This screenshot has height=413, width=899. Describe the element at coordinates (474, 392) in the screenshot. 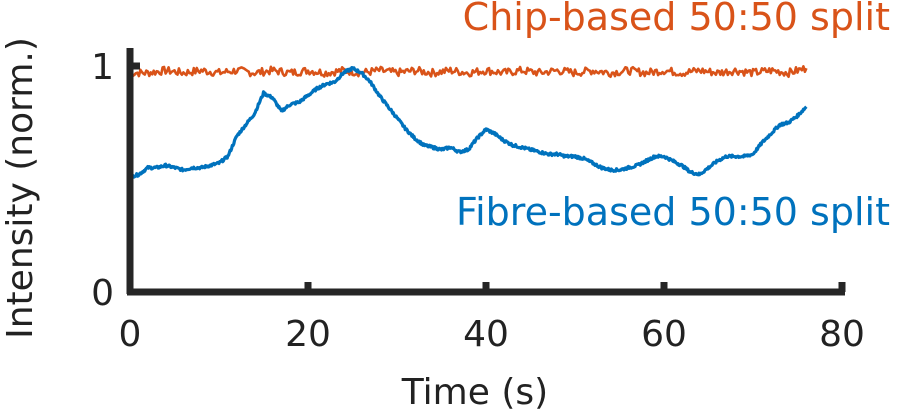

I see `x-axis-label: Time (s)` at that location.